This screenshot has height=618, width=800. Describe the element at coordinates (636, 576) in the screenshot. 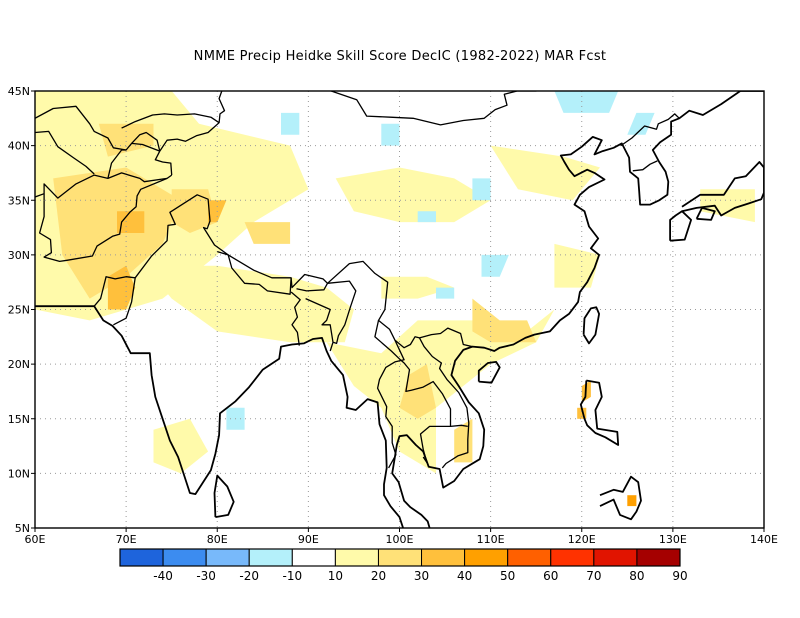

I see `colorbar-label: 80` at that location.